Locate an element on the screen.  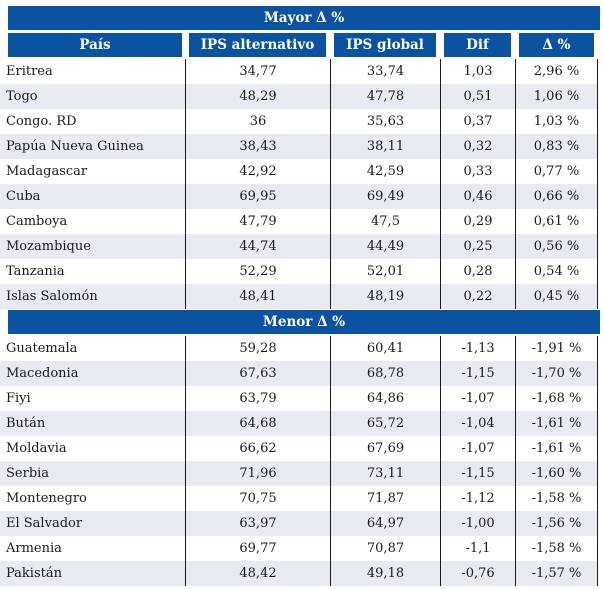
cell-ips-global: 67,69 is located at coordinates (385, 448).